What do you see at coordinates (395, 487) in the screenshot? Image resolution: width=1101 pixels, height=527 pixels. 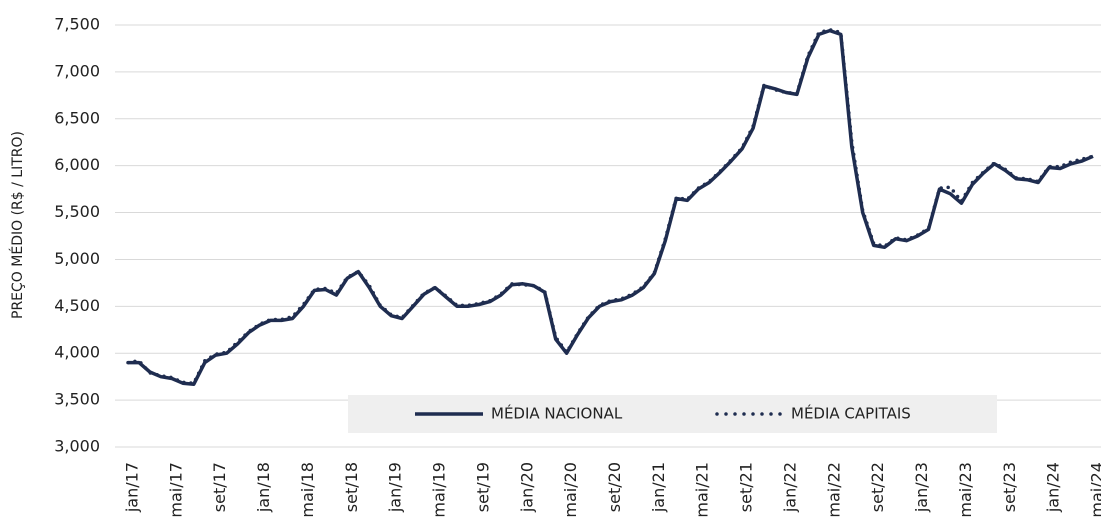 I see `x-tick-label: jan/19` at bounding box center [395, 487].